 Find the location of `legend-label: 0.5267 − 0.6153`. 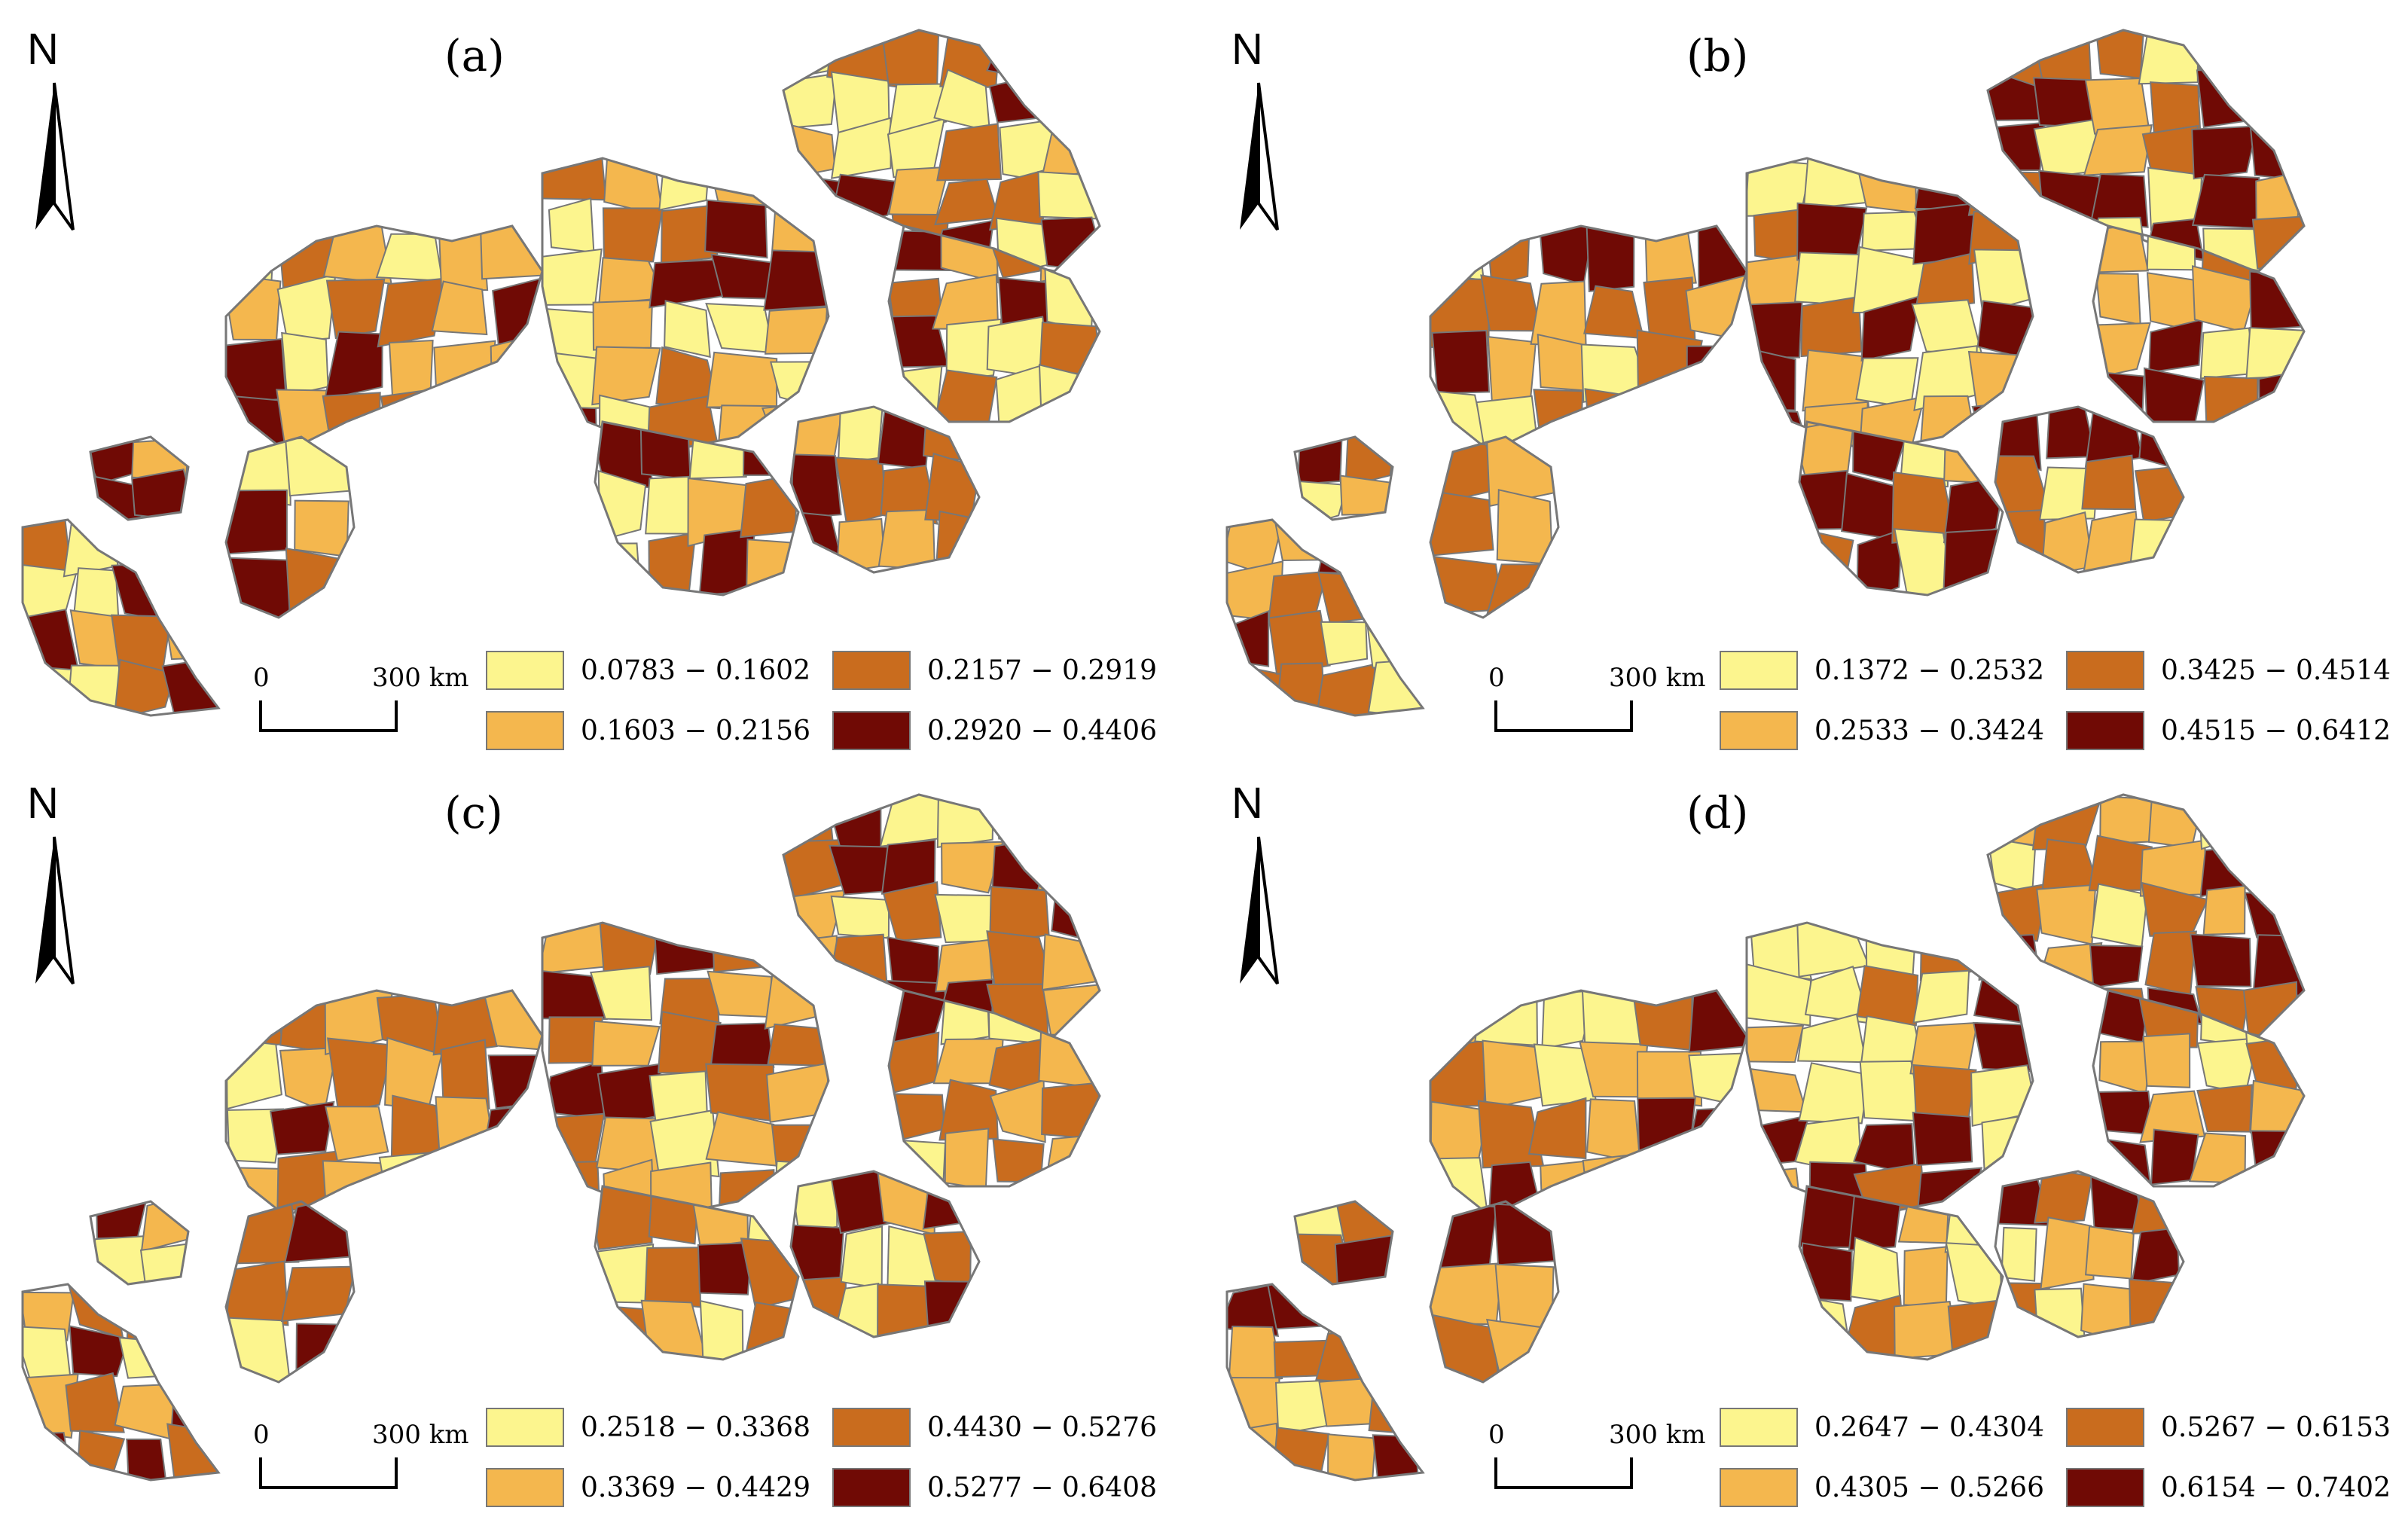

legend-label: 0.5267 − 0.6153 is located at coordinates (2276, 1427).